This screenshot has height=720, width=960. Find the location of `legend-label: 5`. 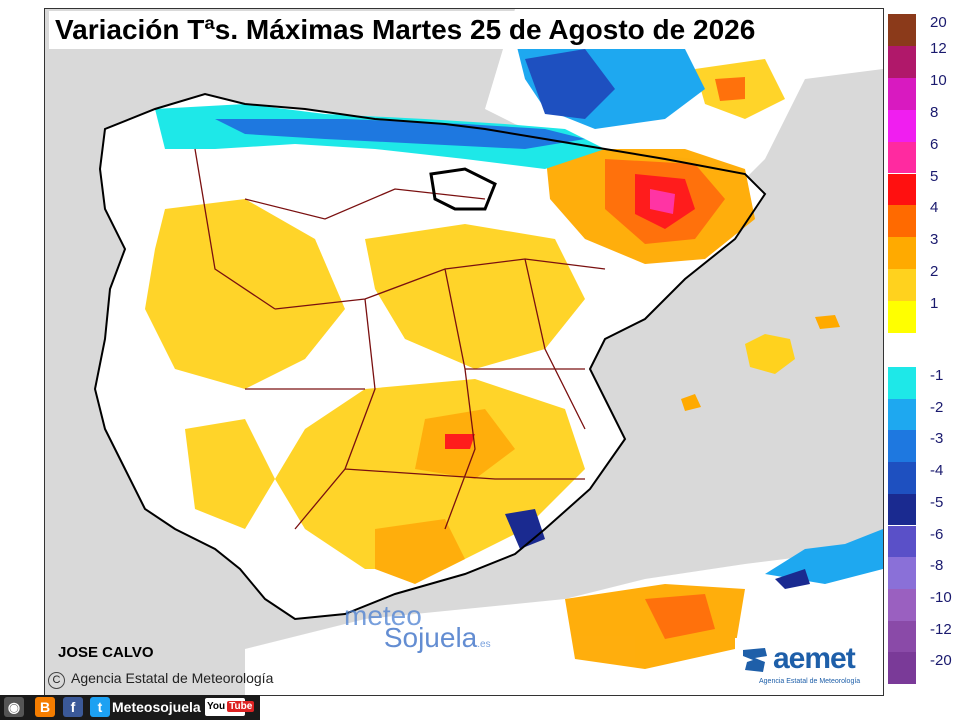

legend-label: 5 is located at coordinates (934, 176).